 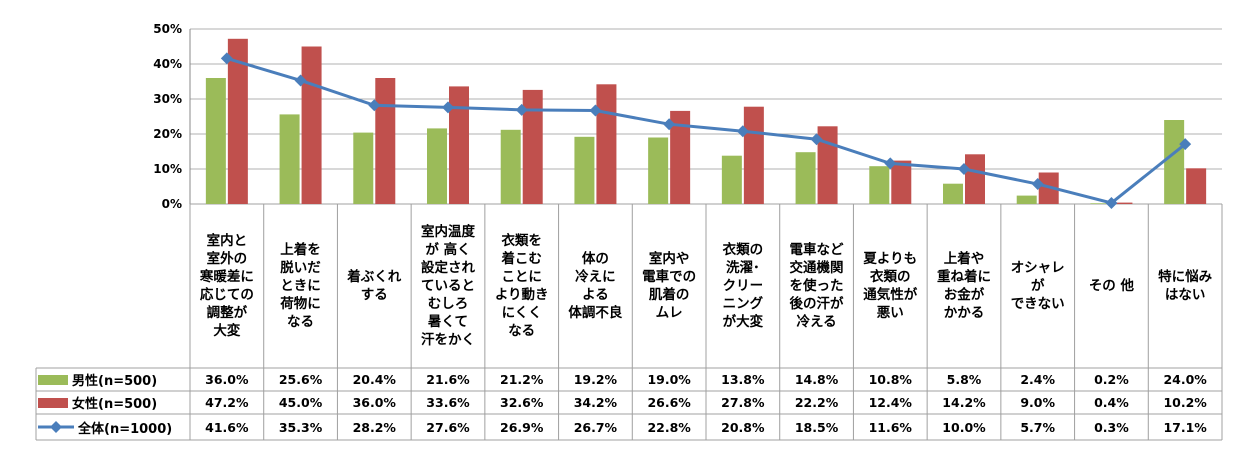 What do you see at coordinates (448, 427) in the screenshot?
I see `data-label: 27.6%` at bounding box center [448, 427].